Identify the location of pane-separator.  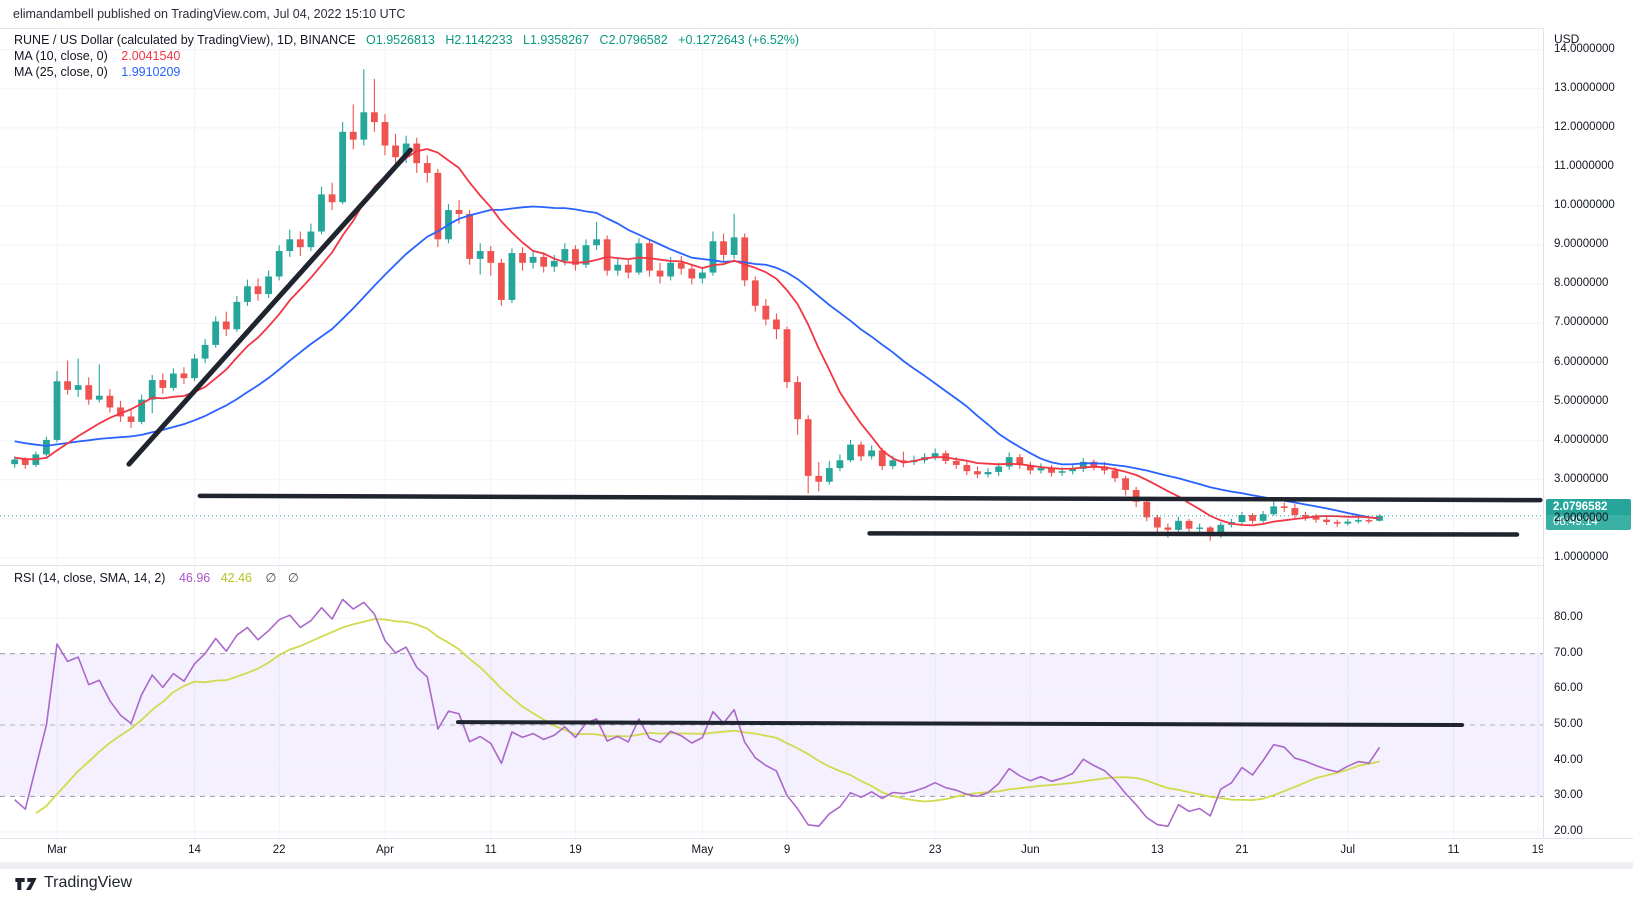
(816, 565).